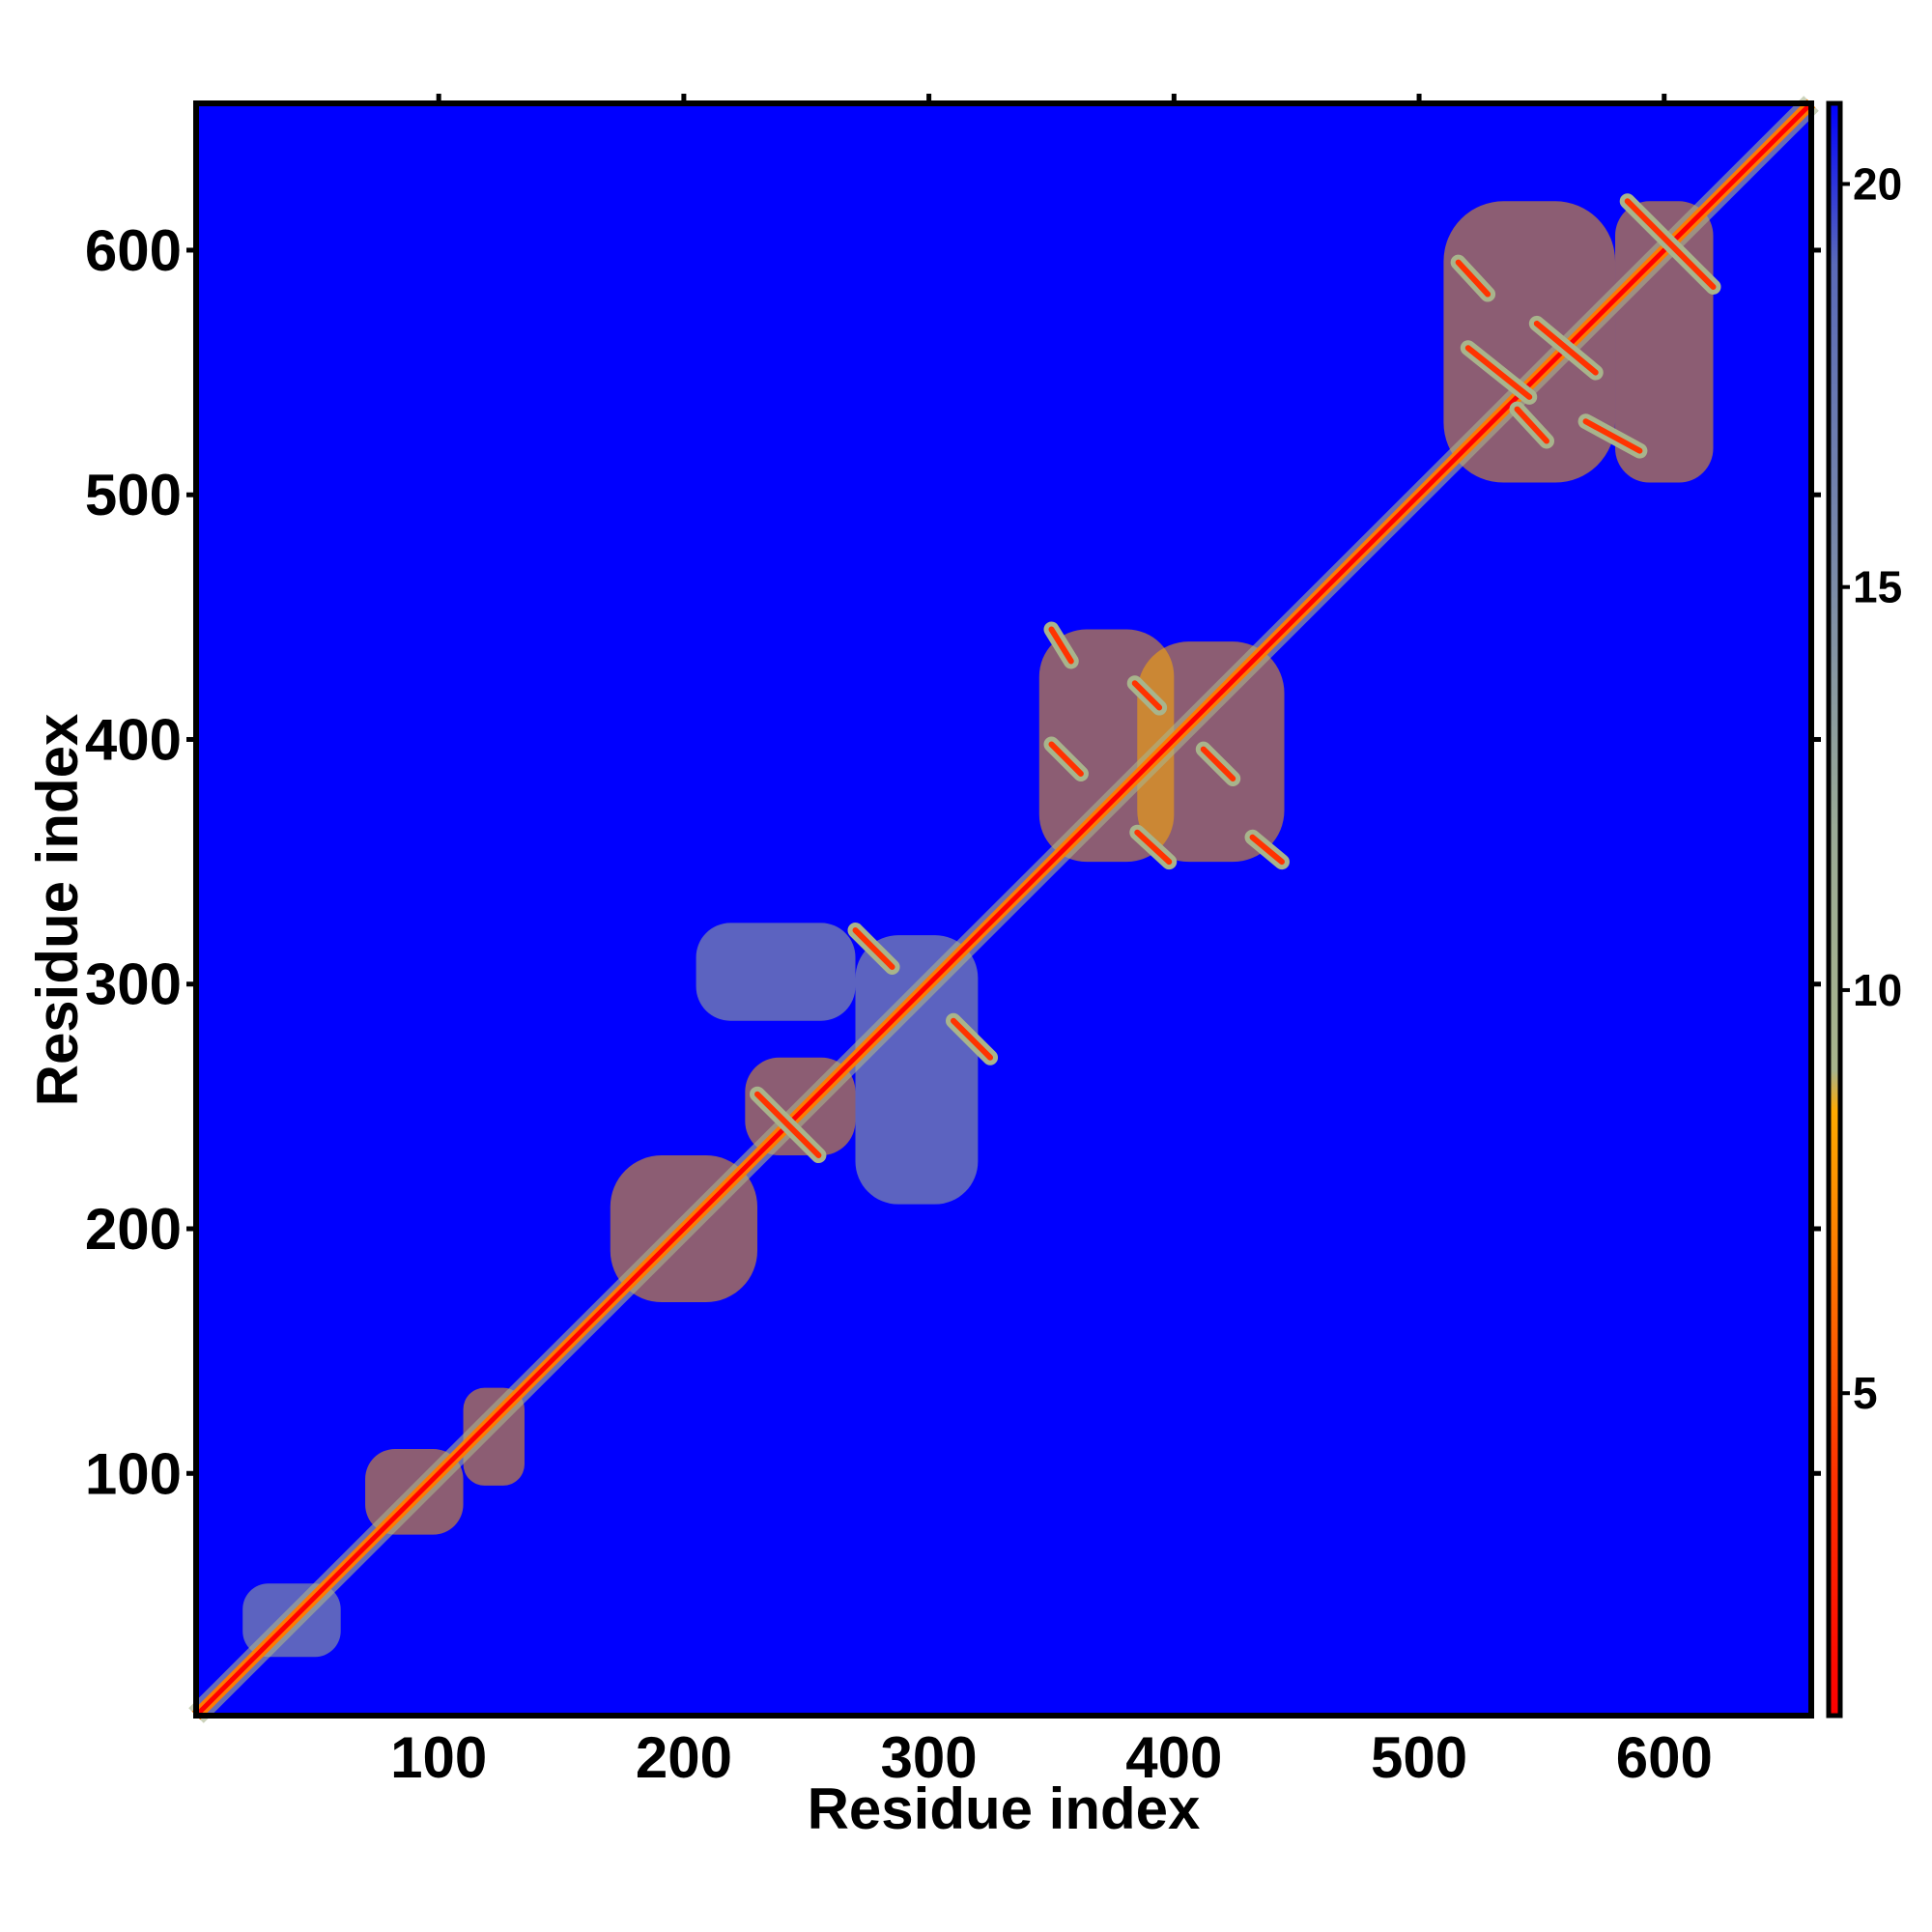 Image resolution: width=1932 pixels, height=1932 pixels. What do you see at coordinates (1865, 1393) in the screenshot?
I see `colorbar-tick-label: 5` at bounding box center [1865, 1393].